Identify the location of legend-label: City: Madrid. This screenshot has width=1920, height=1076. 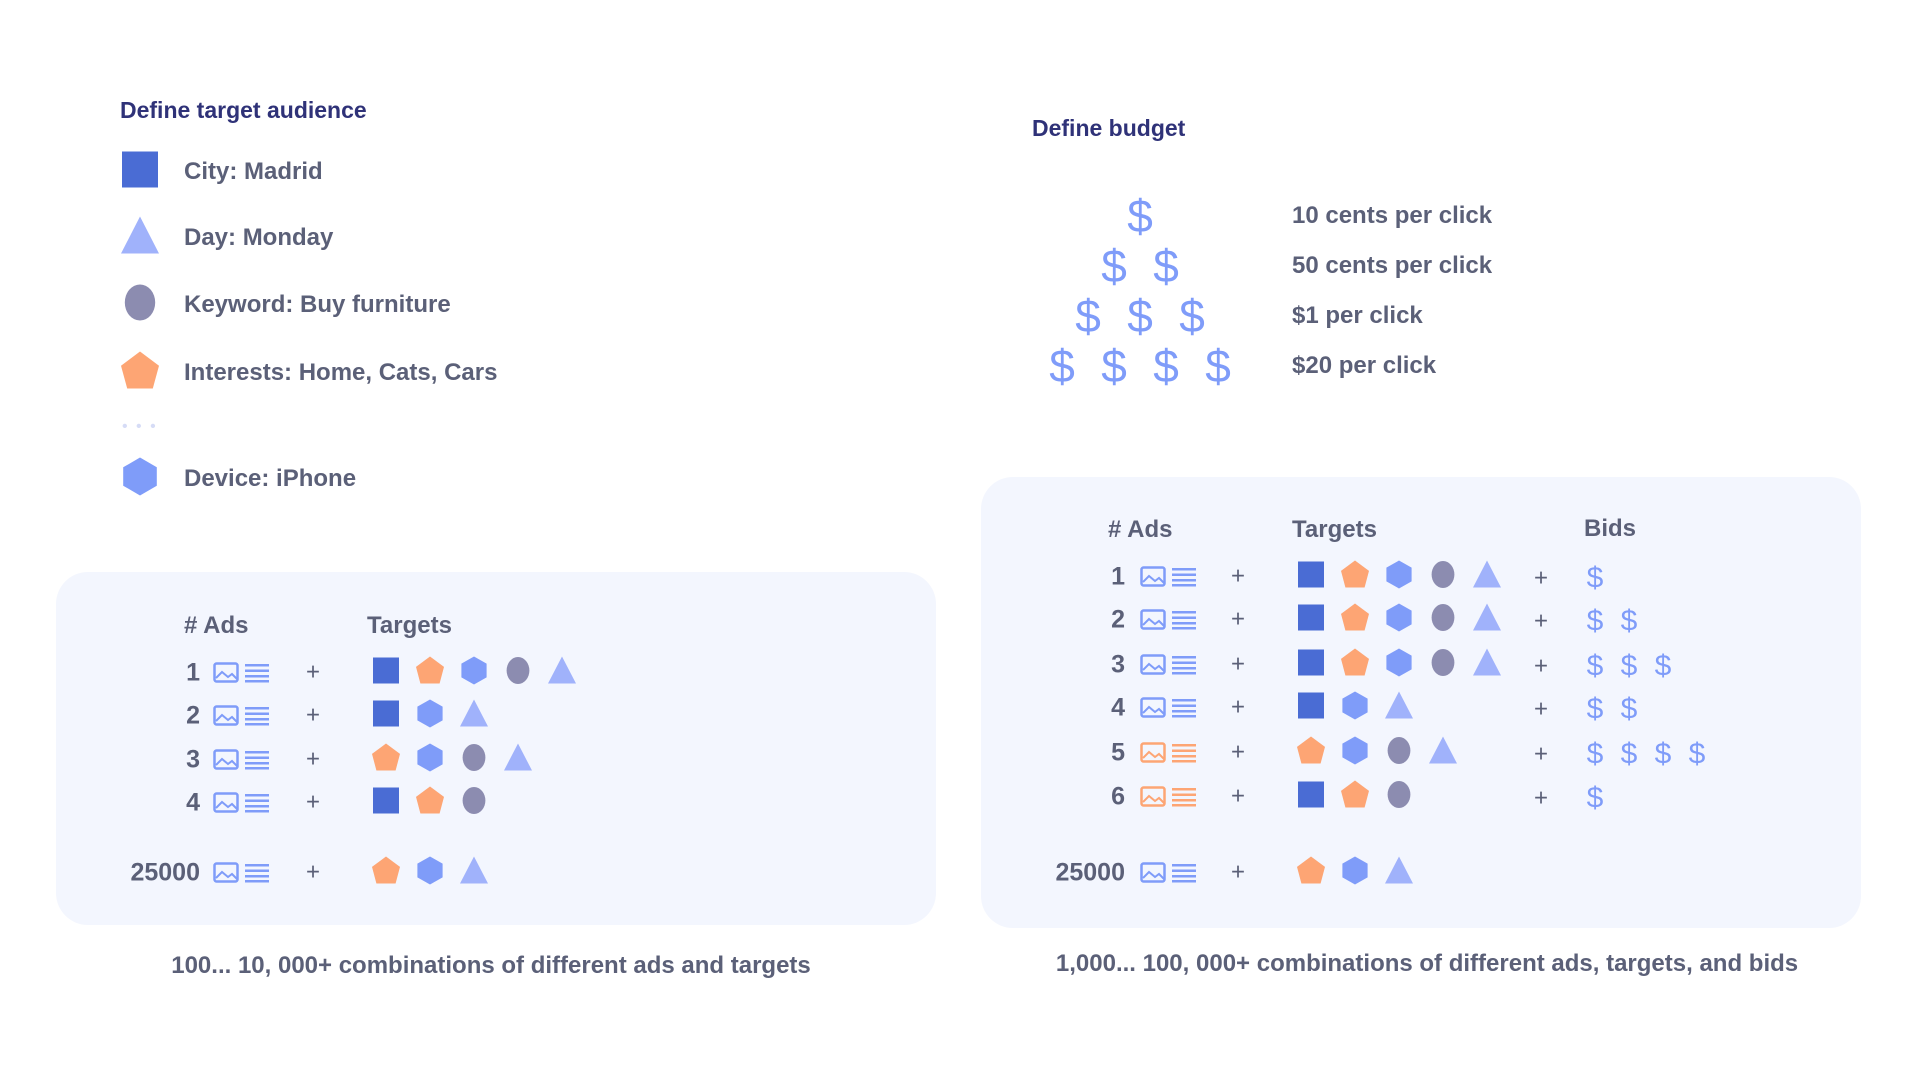
(253, 171).